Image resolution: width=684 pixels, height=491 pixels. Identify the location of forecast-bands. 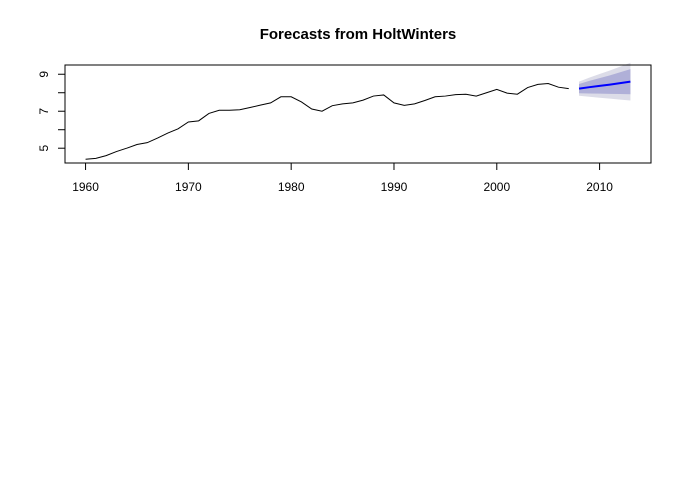
(605, 81).